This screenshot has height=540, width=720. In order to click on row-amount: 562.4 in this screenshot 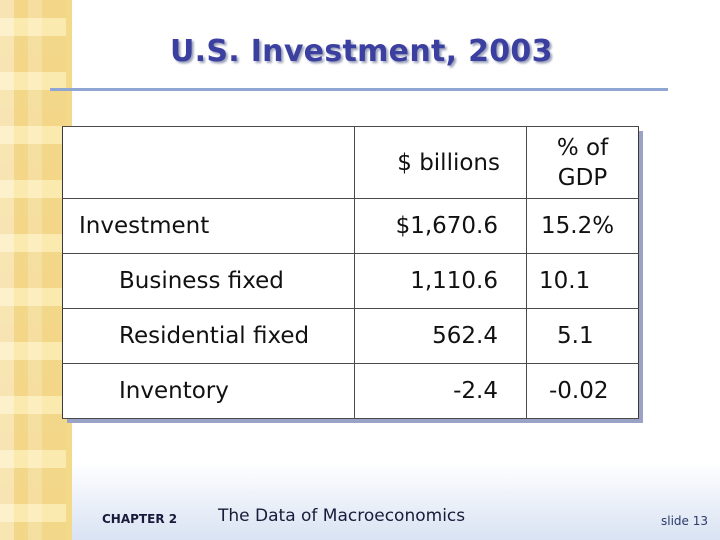, I will do `click(440, 336)`.